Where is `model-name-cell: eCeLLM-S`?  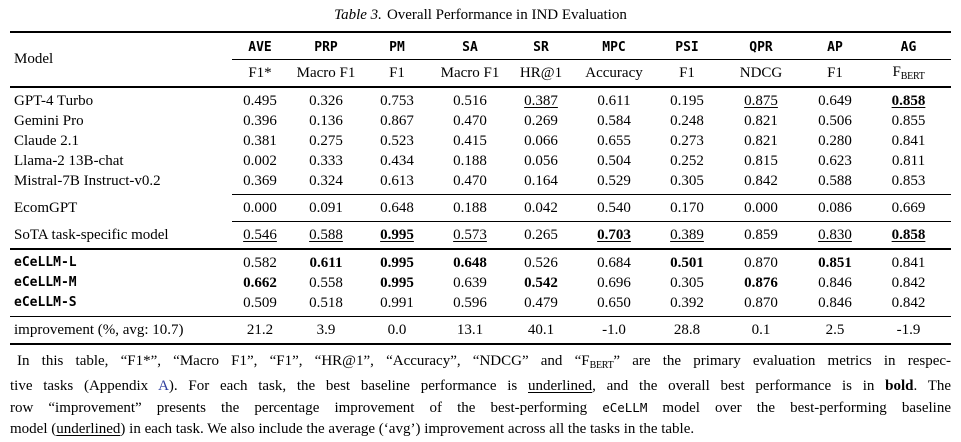
model-name-cell: eCeLLM-S is located at coordinates (121, 305).